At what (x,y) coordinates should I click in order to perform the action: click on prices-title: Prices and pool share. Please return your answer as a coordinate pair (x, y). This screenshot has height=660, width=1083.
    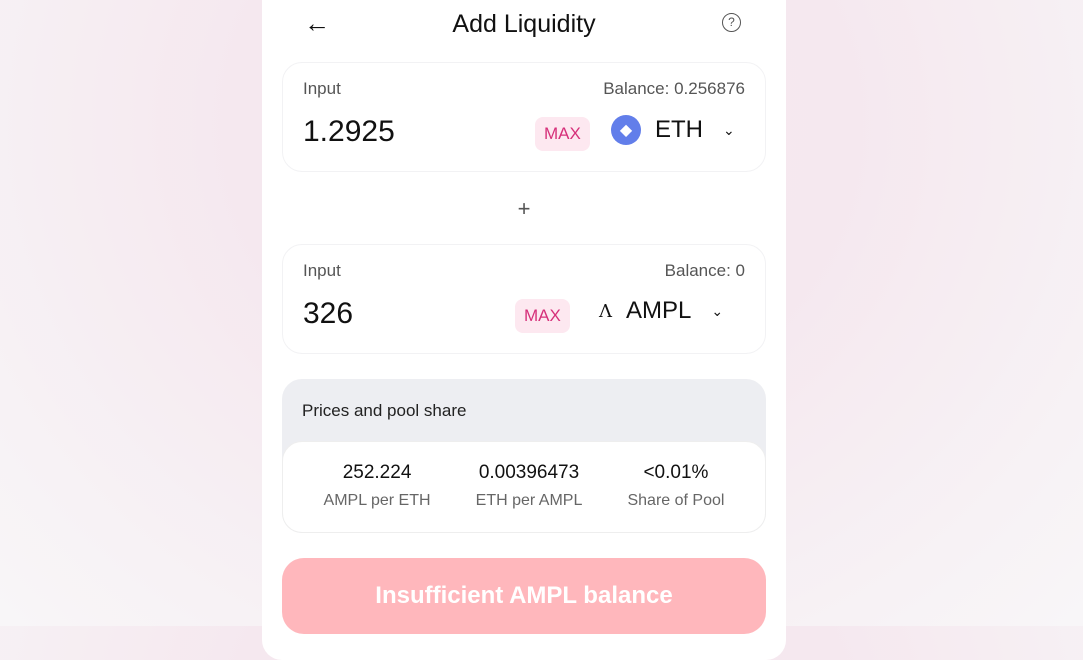
    Looking at the image, I should click on (384, 410).